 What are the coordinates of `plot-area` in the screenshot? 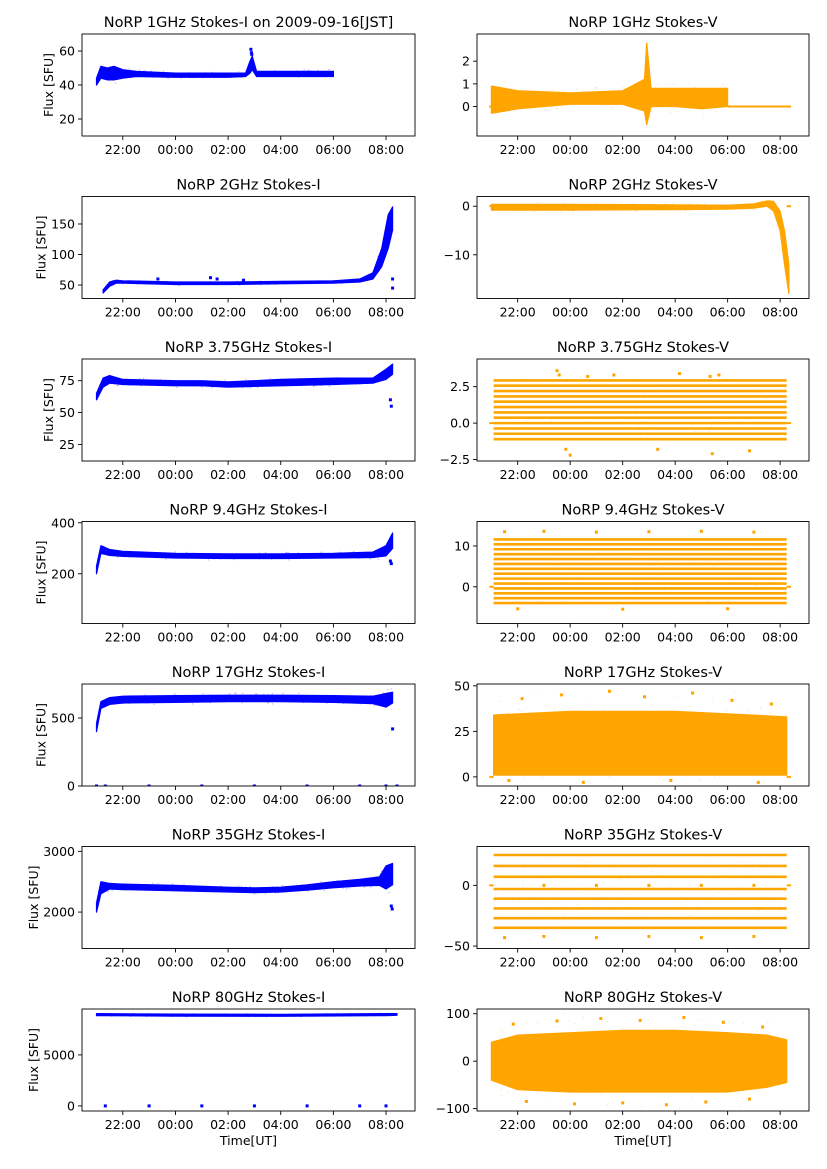 It's located at (244, 553).